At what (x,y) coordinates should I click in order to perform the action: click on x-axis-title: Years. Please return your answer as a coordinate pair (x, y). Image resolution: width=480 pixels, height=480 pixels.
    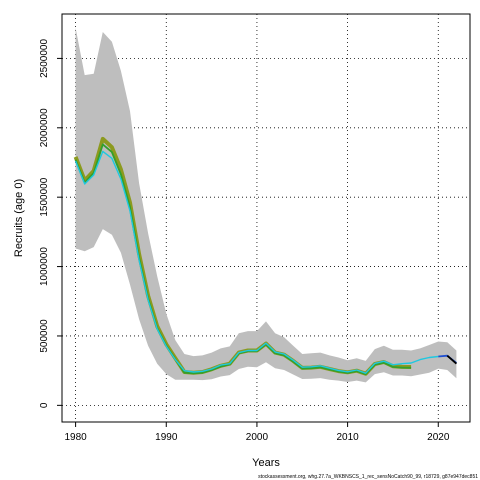
    Looking at the image, I should click on (266, 463).